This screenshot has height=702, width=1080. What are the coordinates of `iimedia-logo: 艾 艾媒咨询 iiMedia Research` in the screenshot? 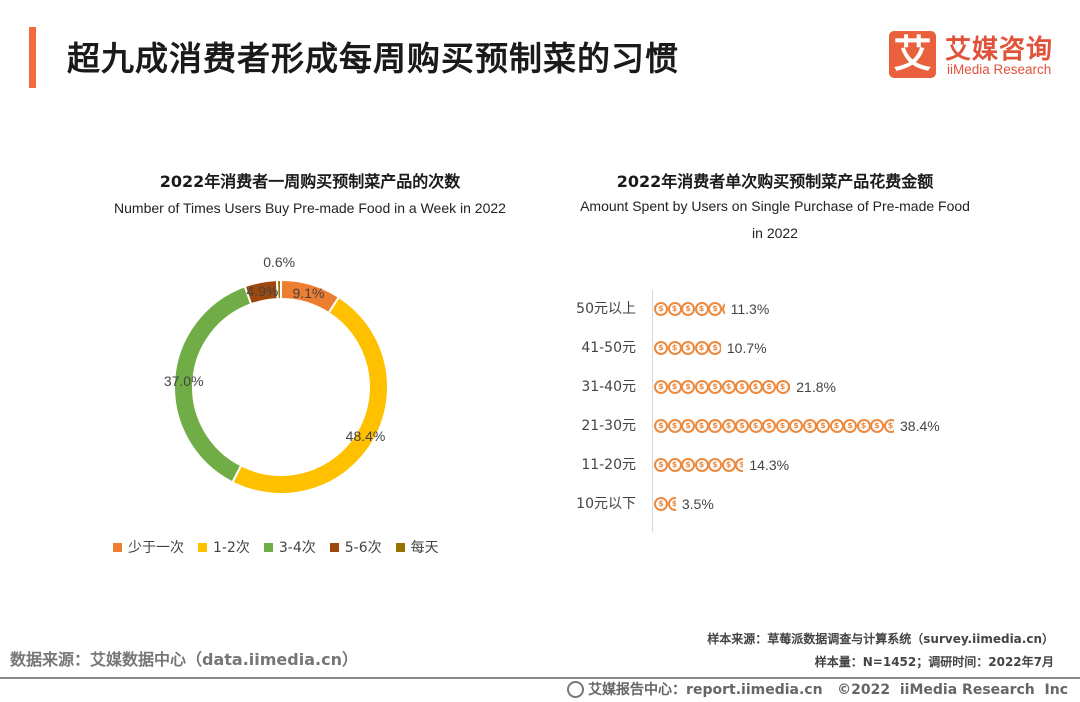 It's located at (979, 56).